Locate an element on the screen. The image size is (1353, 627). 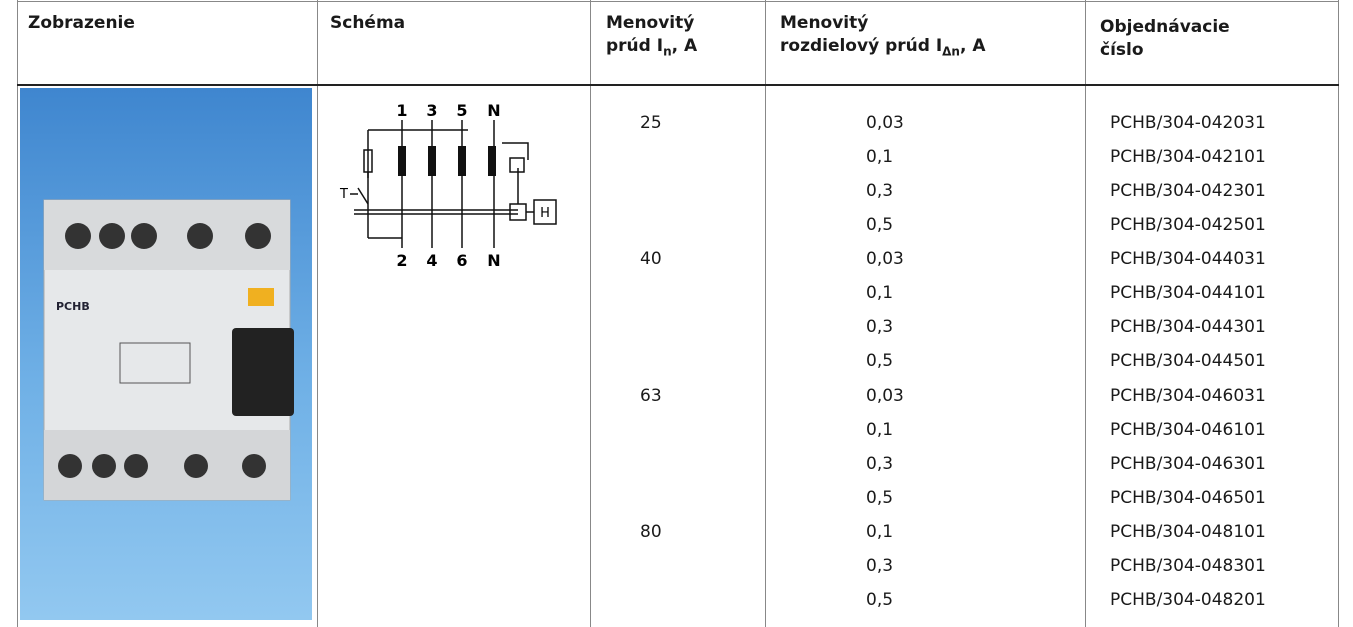
rated-current: 40 is located at coordinates (651, 259).